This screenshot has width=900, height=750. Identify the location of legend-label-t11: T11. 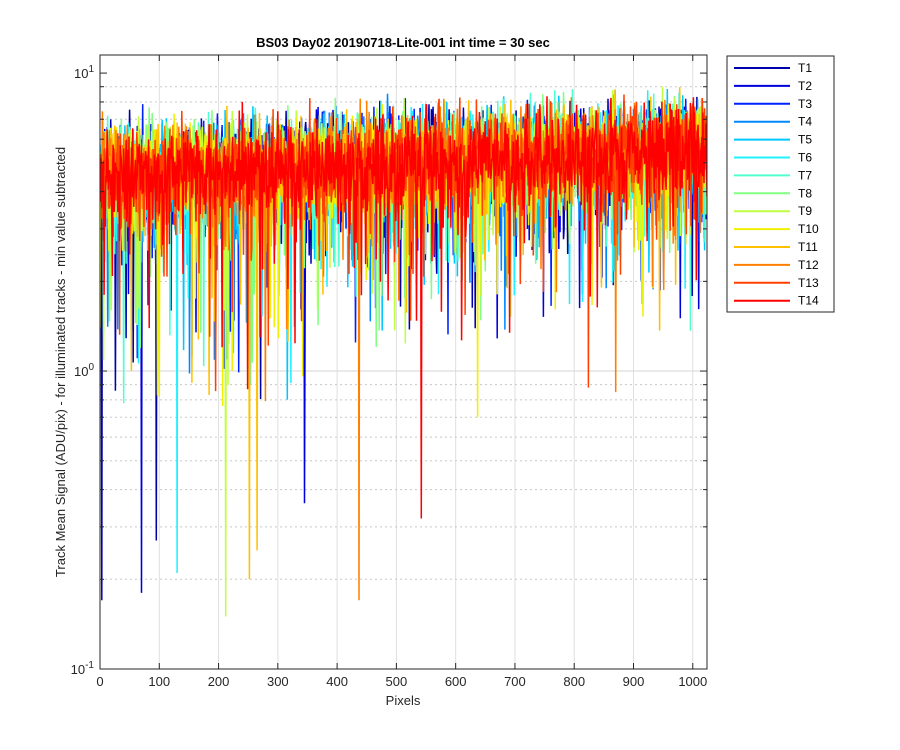
(808, 247).